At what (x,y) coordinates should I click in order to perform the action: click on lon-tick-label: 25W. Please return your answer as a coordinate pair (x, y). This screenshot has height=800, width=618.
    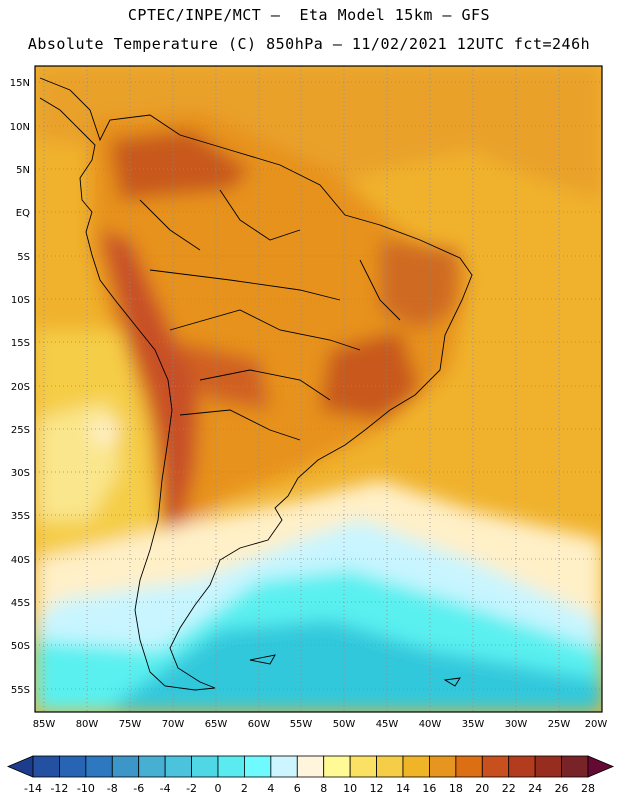
    Looking at the image, I should click on (559, 724).